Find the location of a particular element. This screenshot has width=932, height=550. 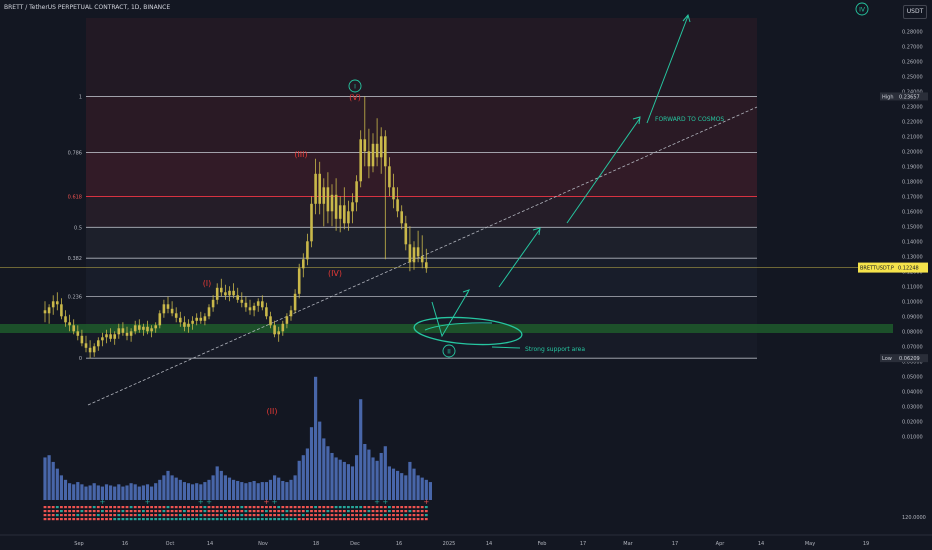

wave-circle is located at coordinates (862, 9).